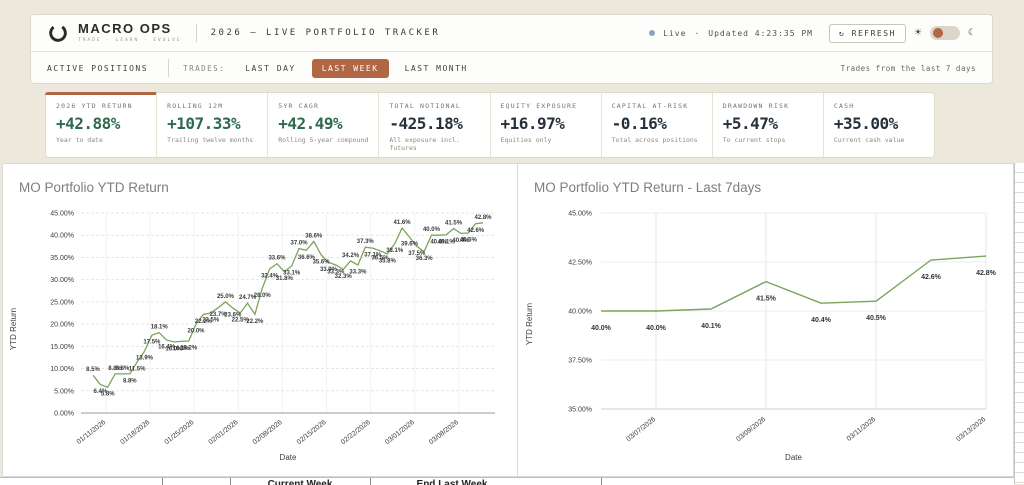 The image size is (1024, 485). What do you see at coordinates (410, 245) in the screenshot?
I see `svg-text: 39.6%` at bounding box center [410, 245].